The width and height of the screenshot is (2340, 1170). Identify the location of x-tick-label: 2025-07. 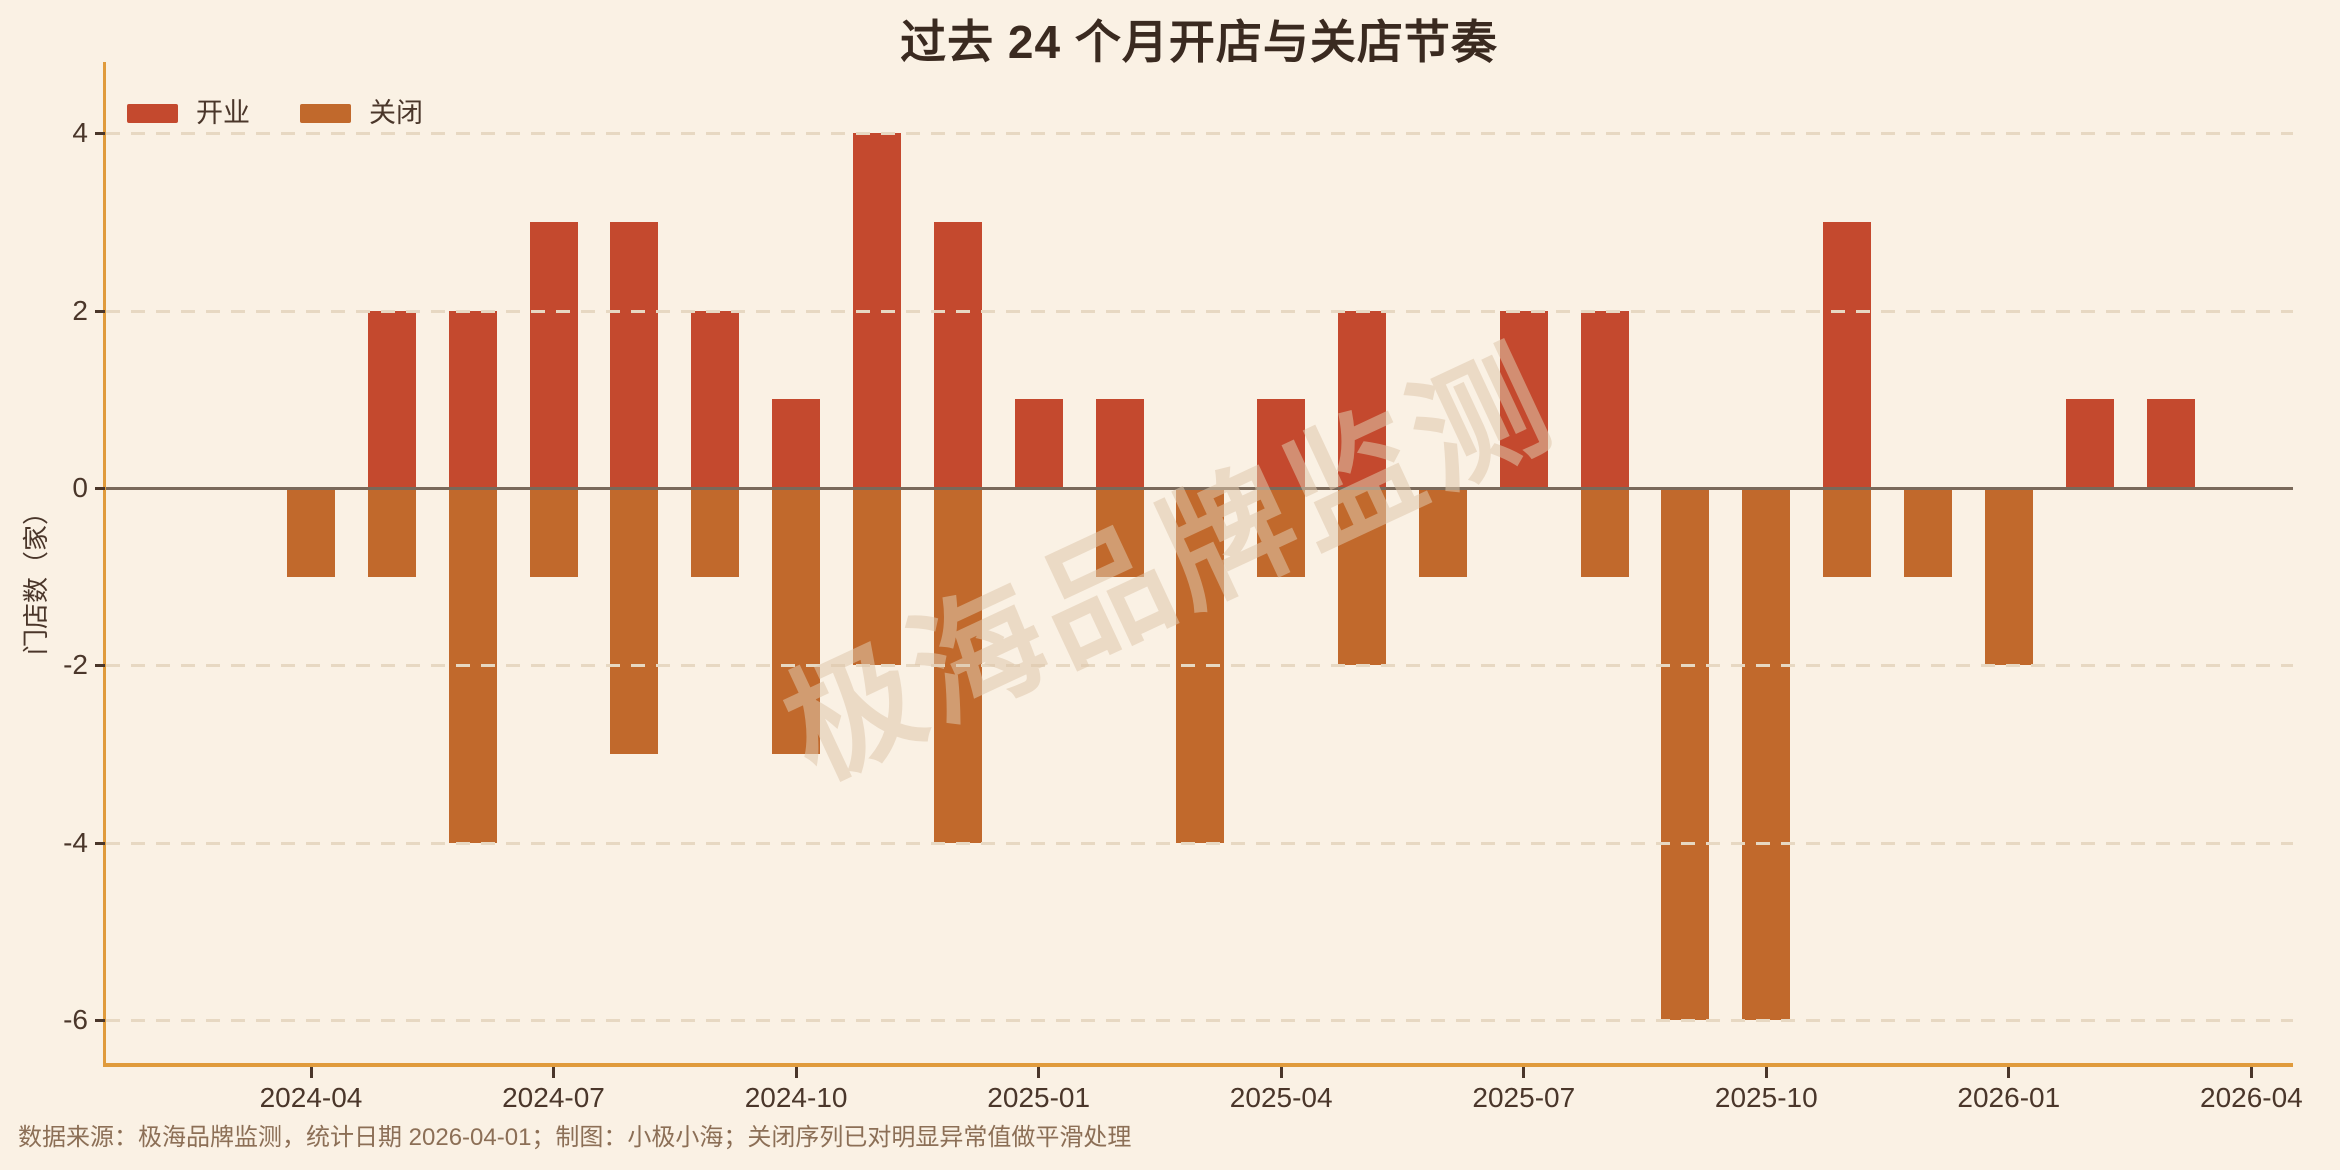
(1524, 1097).